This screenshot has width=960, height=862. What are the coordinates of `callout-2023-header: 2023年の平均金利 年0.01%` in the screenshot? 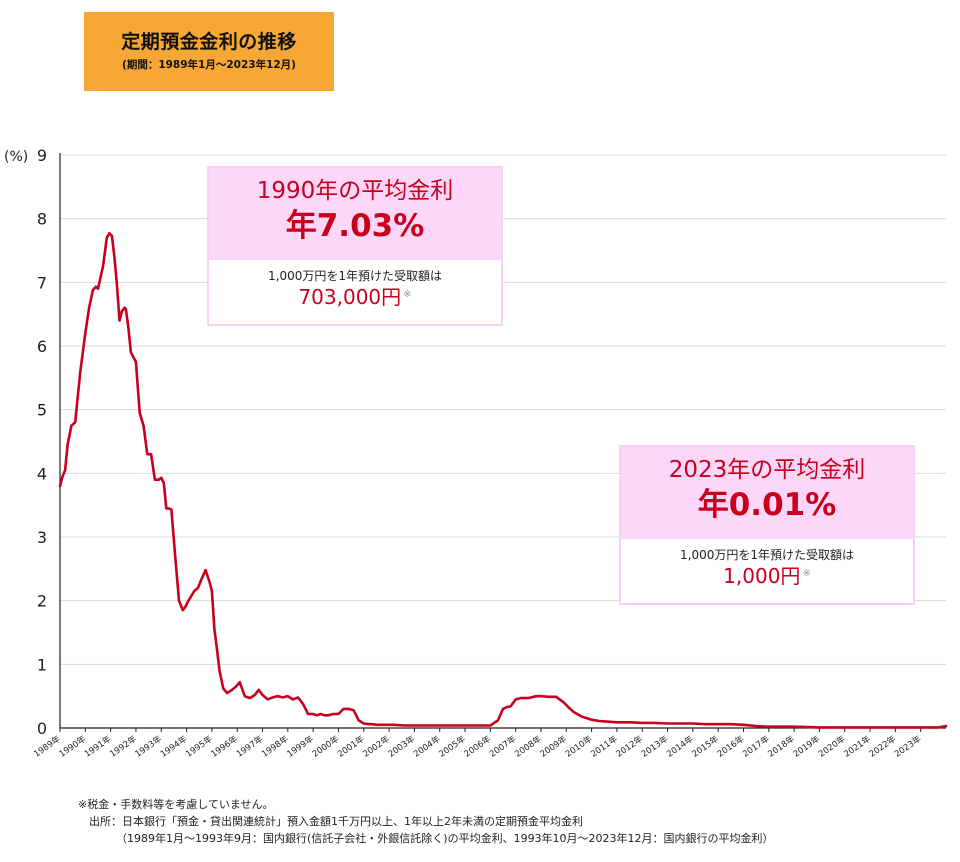 It's located at (767, 493).